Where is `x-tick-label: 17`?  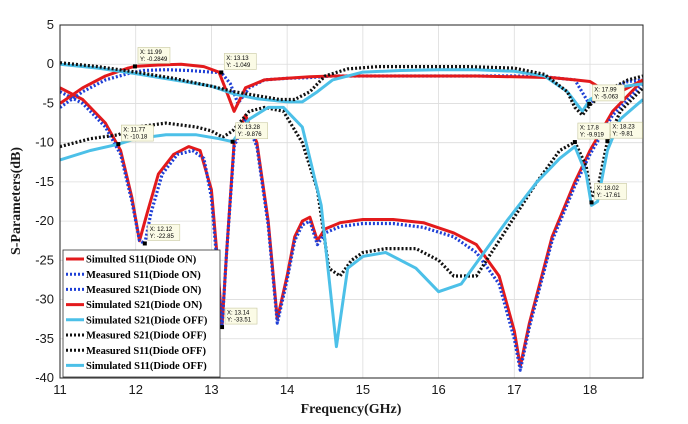 x-tick-label: 17 is located at coordinates (514, 389).